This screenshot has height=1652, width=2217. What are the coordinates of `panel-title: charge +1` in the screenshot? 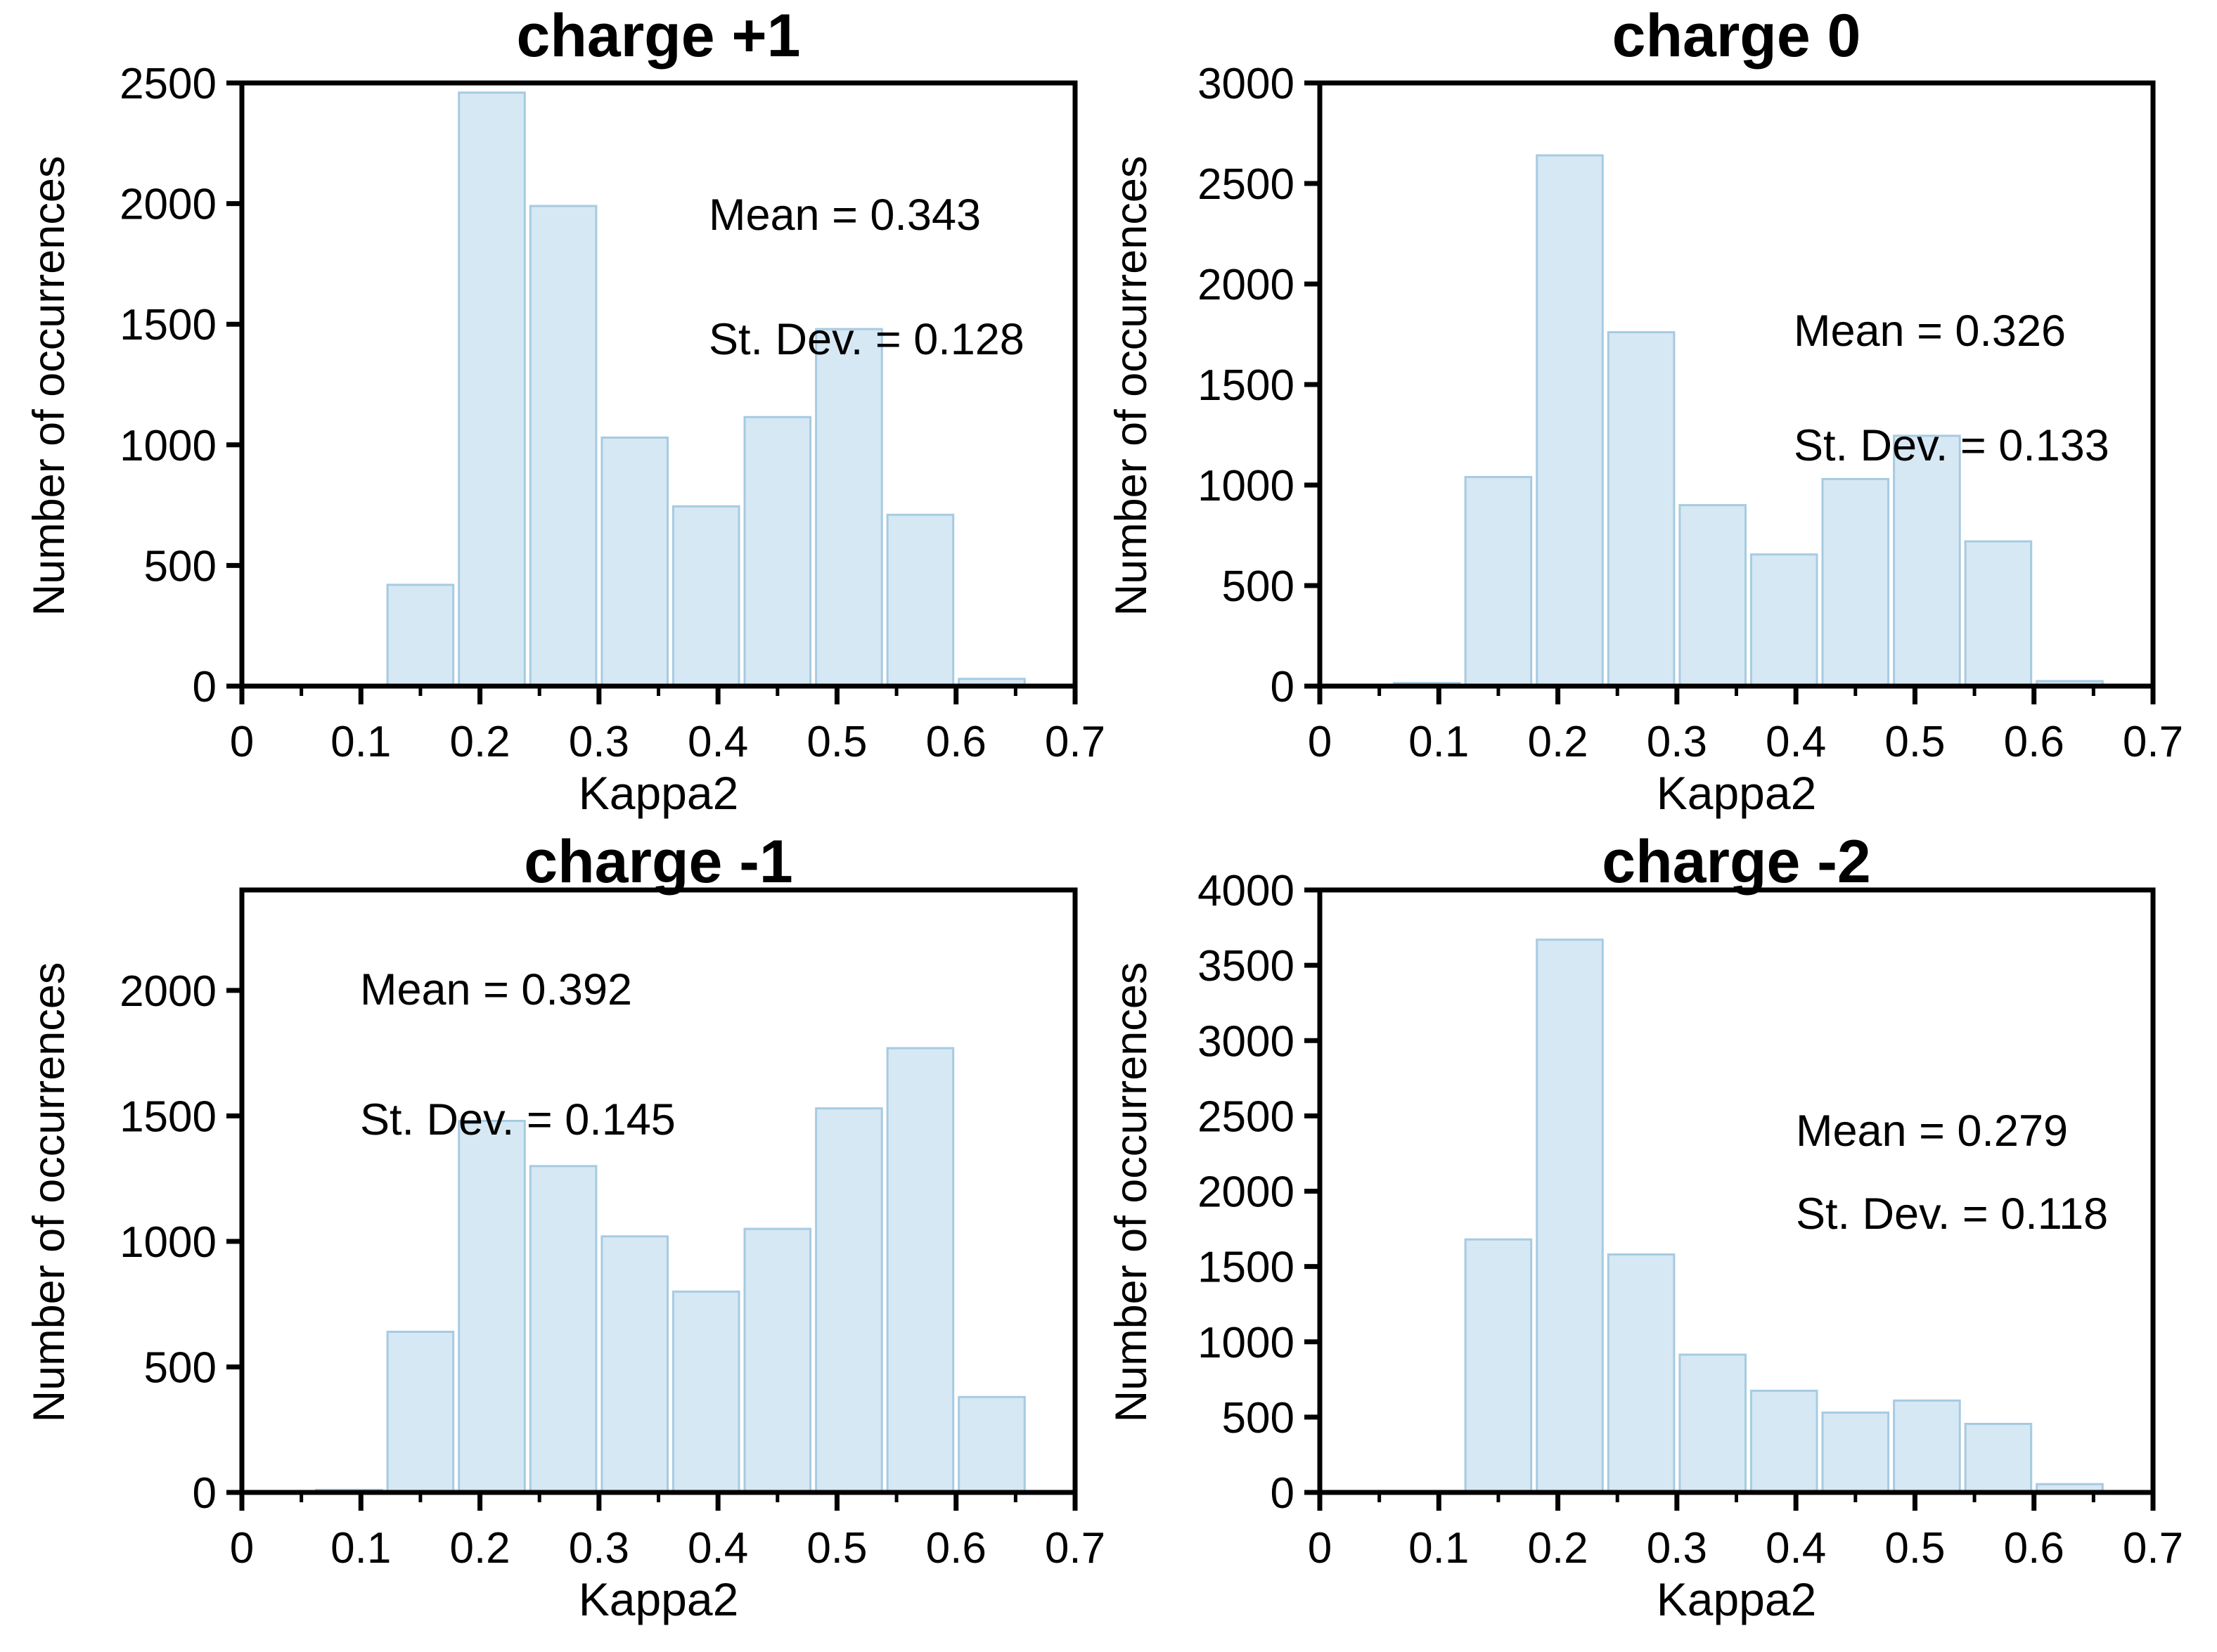 It's located at (658, 36).